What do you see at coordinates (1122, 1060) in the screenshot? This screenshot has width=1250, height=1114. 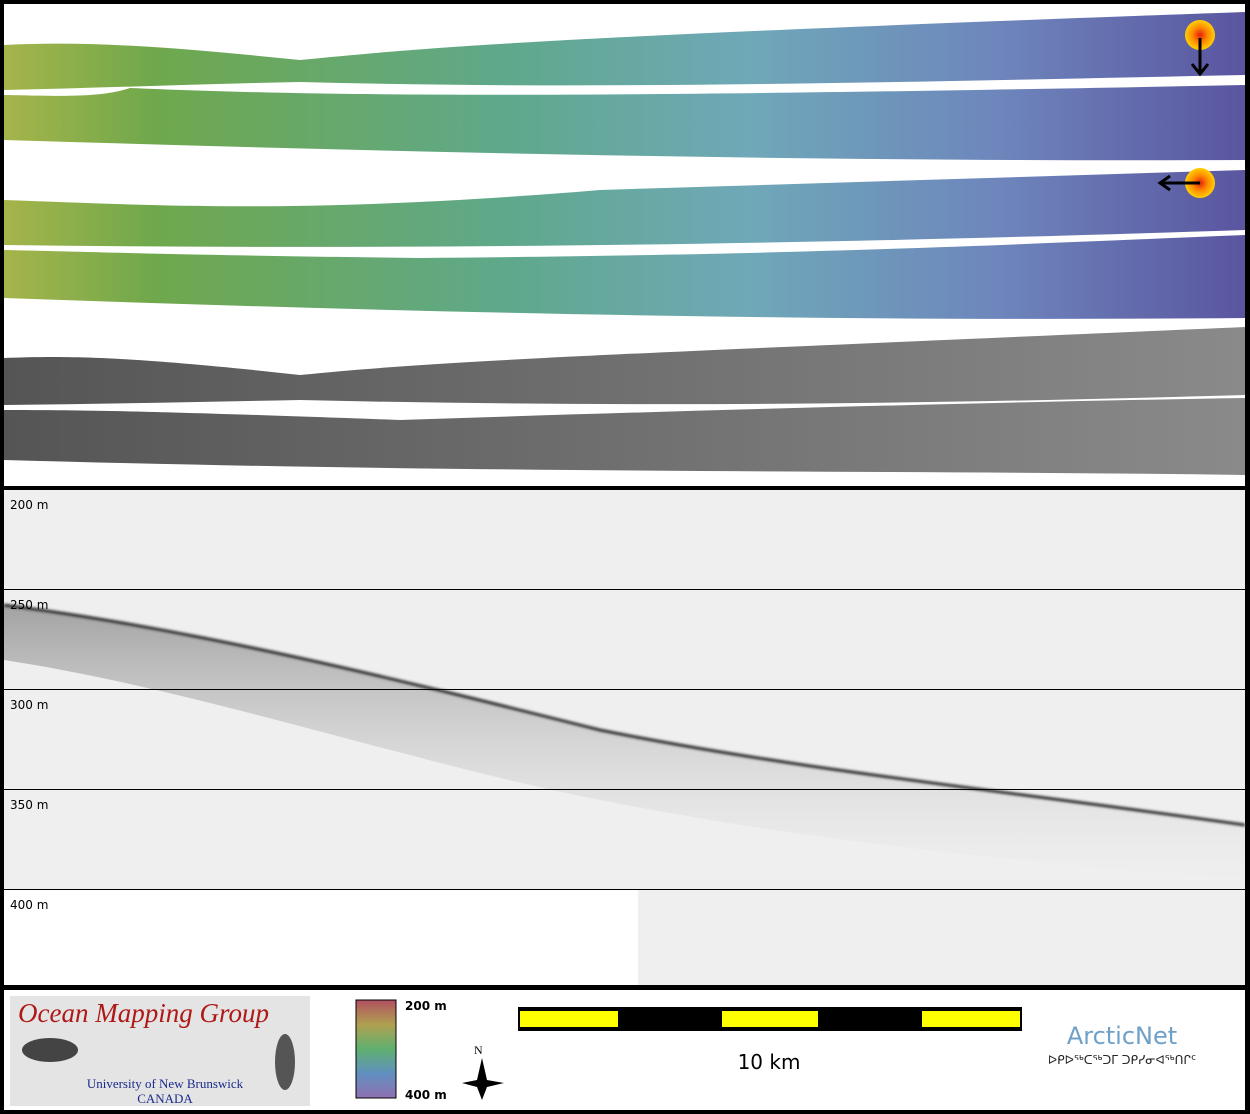 I see `partner-syllabics: ᐅᑭᐅᖅᑕᖅᑐᒥ ᑐᑭᓯᓂᐊᖅᑎᒋᑦ` at bounding box center [1122, 1060].